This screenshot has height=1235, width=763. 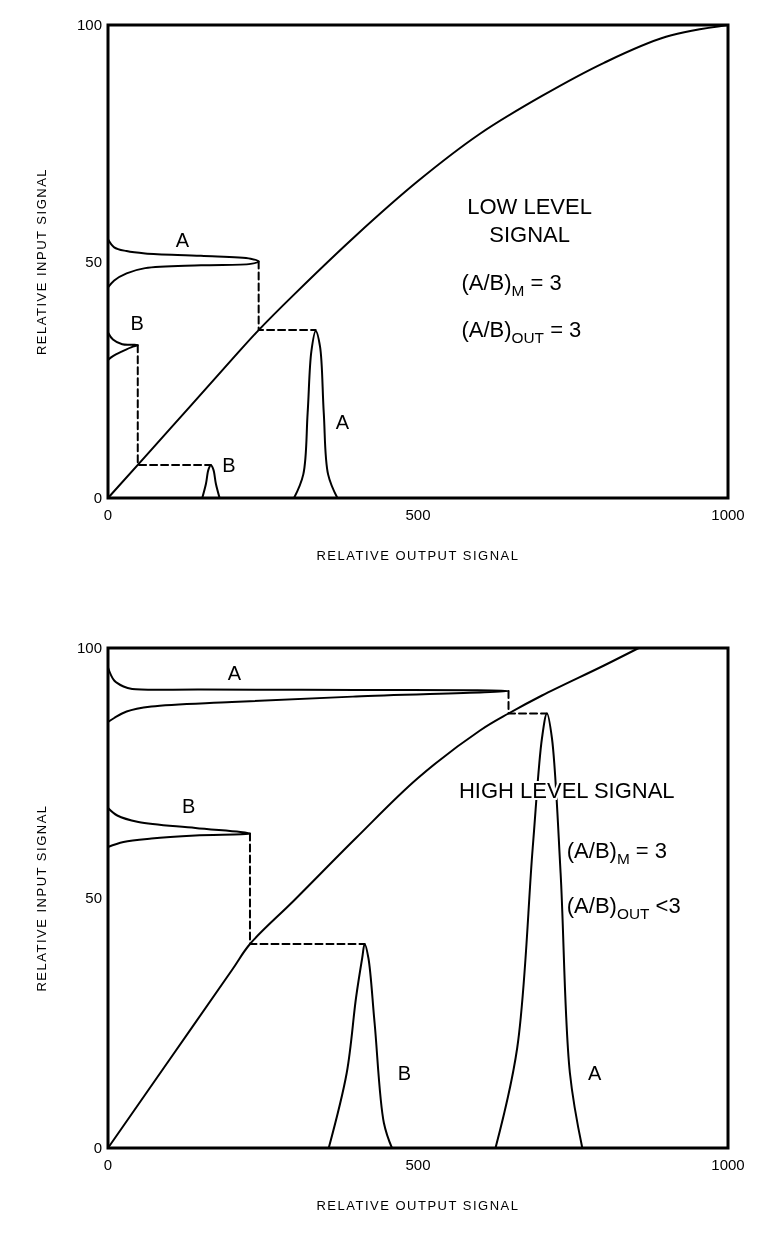 What do you see at coordinates (623, 907) in the screenshot?
I see `annotation: (A/B)$_{OUT}$ <3` at bounding box center [623, 907].